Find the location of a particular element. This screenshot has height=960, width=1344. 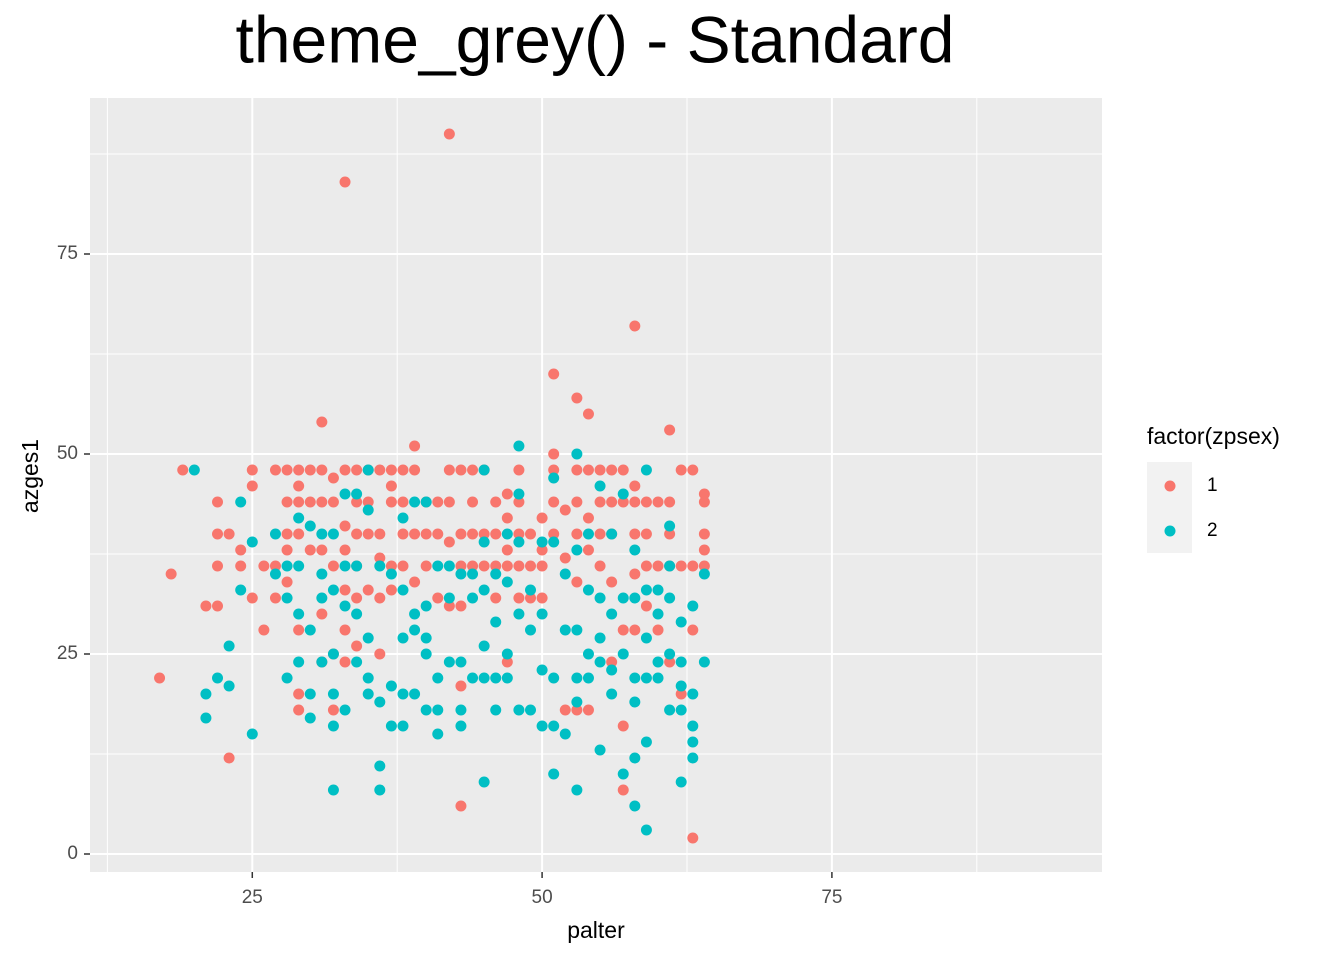

legend-title: factor(zpsex) is located at coordinates (1213, 436).